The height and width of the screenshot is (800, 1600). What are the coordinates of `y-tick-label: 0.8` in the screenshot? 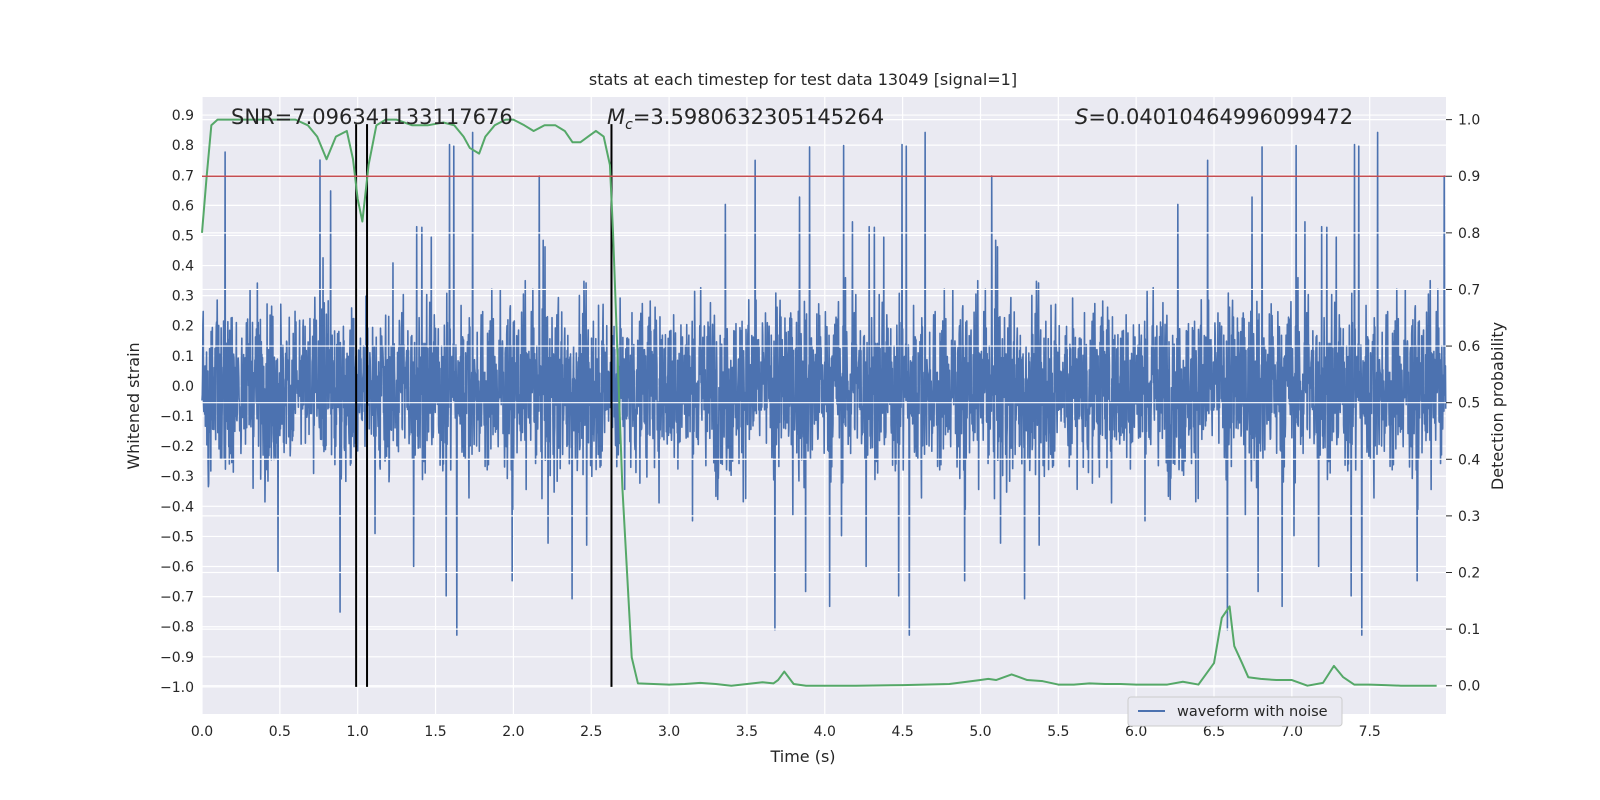 It's located at (183, 146).